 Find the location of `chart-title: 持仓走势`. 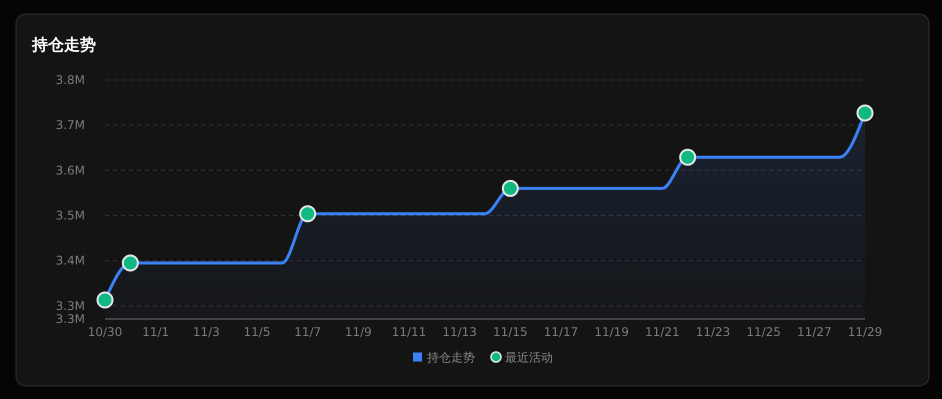

chart-title: 持仓走势 is located at coordinates (63, 44).